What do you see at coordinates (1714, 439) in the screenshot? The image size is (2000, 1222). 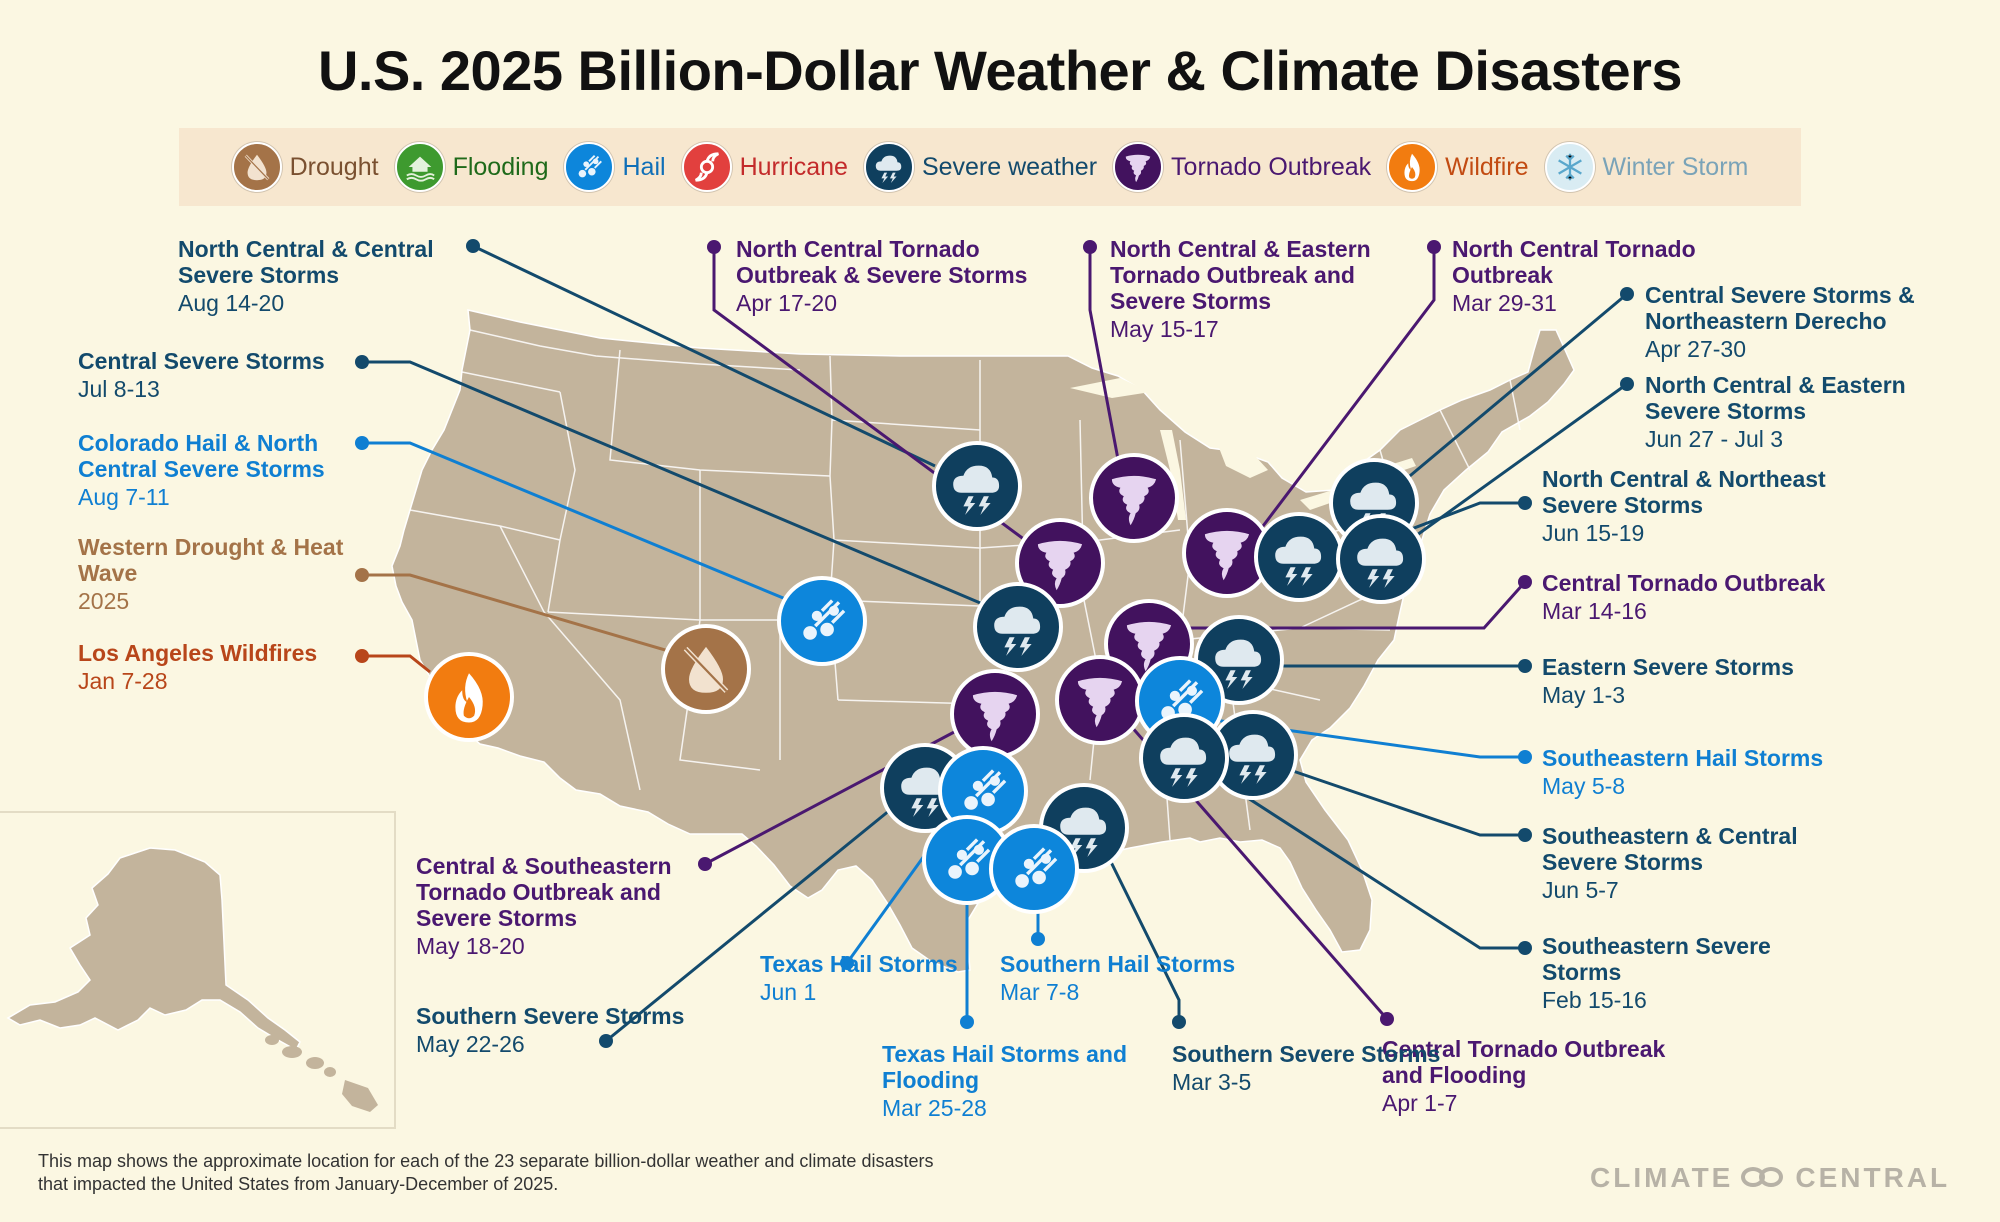 I see `event-date: Jun 27 - Jul 3` at bounding box center [1714, 439].